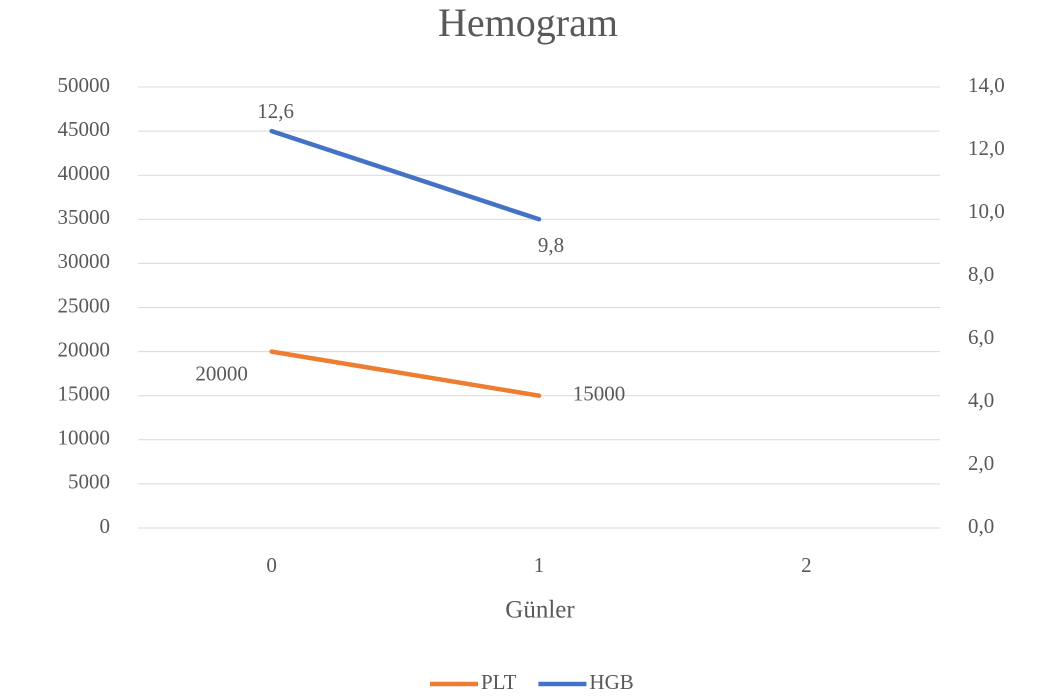 The height and width of the screenshot is (697, 1056). I want to click on y-tick-label: 10000, so click(84, 438).